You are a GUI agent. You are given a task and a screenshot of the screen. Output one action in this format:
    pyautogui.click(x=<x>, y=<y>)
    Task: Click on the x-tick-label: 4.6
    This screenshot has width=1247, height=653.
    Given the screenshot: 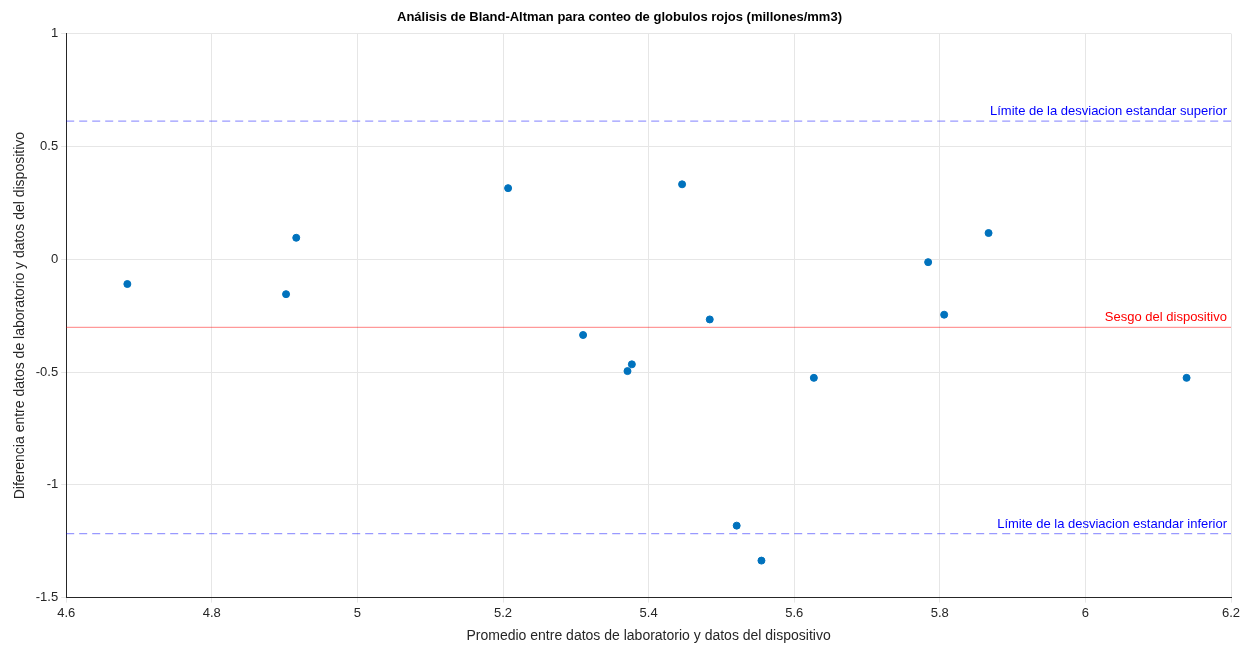 What is the action you would take?
    pyautogui.click(x=66, y=612)
    